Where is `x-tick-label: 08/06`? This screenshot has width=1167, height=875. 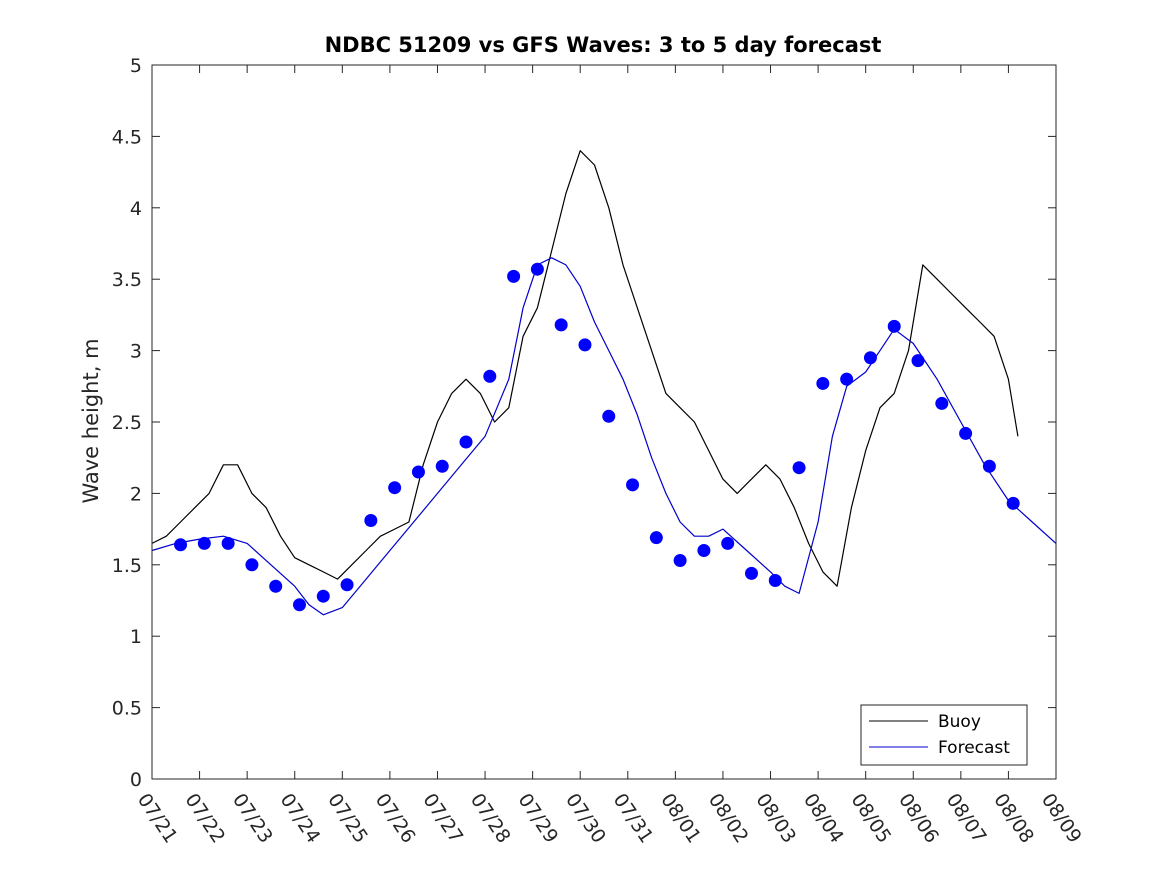 x-tick-label: 08/06 is located at coordinates (918, 818).